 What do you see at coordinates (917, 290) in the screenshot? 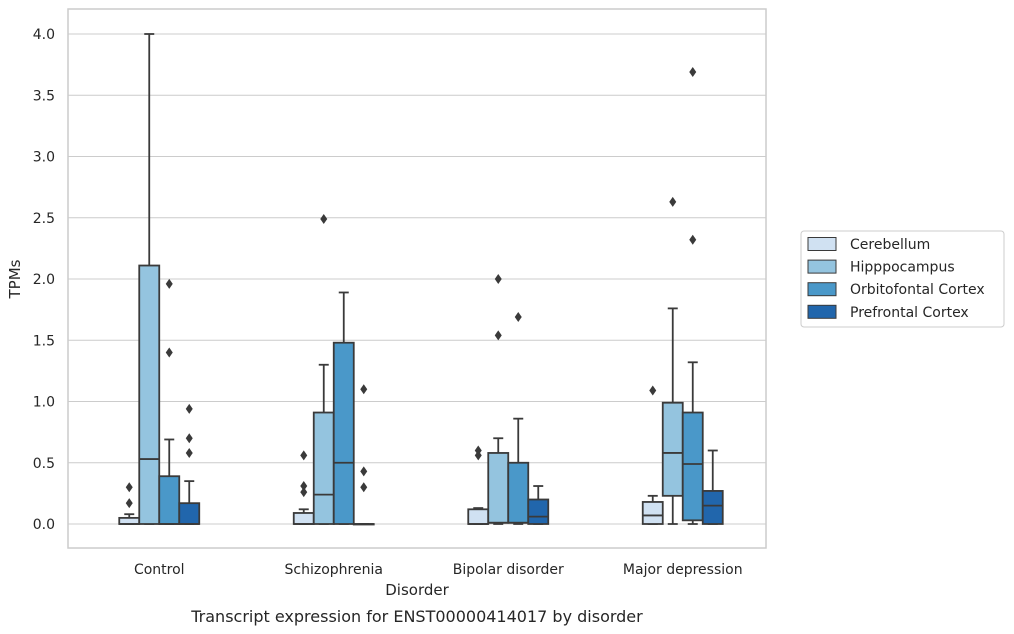
I see `legend-label: Orbitofontal Cortex` at bounding box center [917, 290].